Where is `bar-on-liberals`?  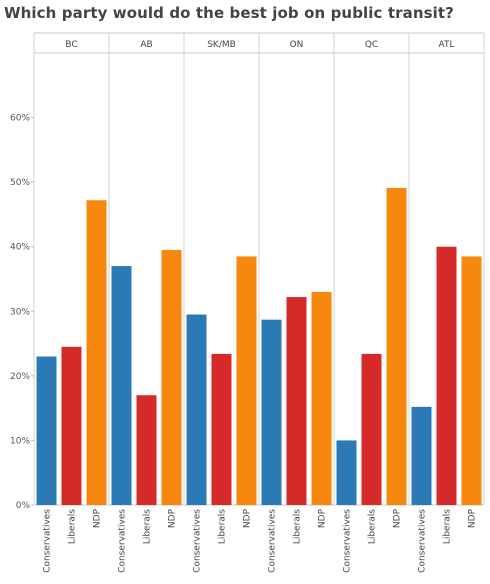 bar-on-liberals is located at coordinates (296, 401).